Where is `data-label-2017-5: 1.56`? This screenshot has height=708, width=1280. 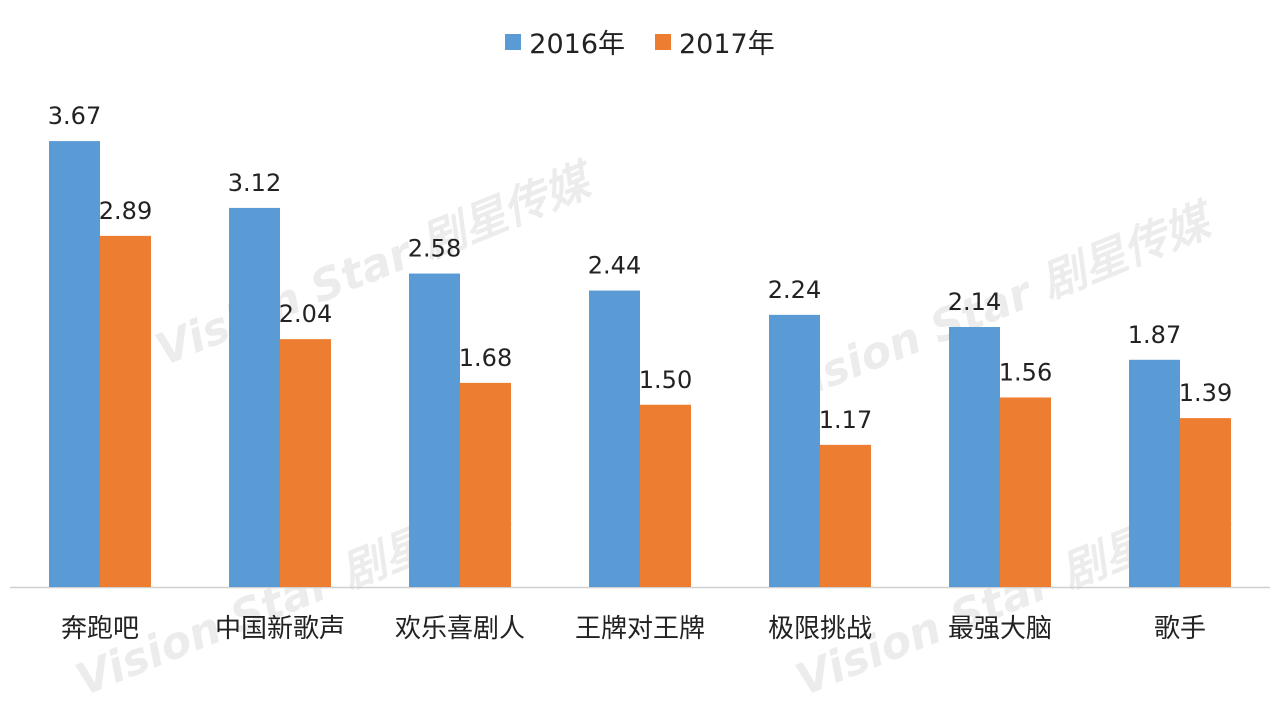 data-label-2017-5: 1.56 is located at coordinates (1025, 372).